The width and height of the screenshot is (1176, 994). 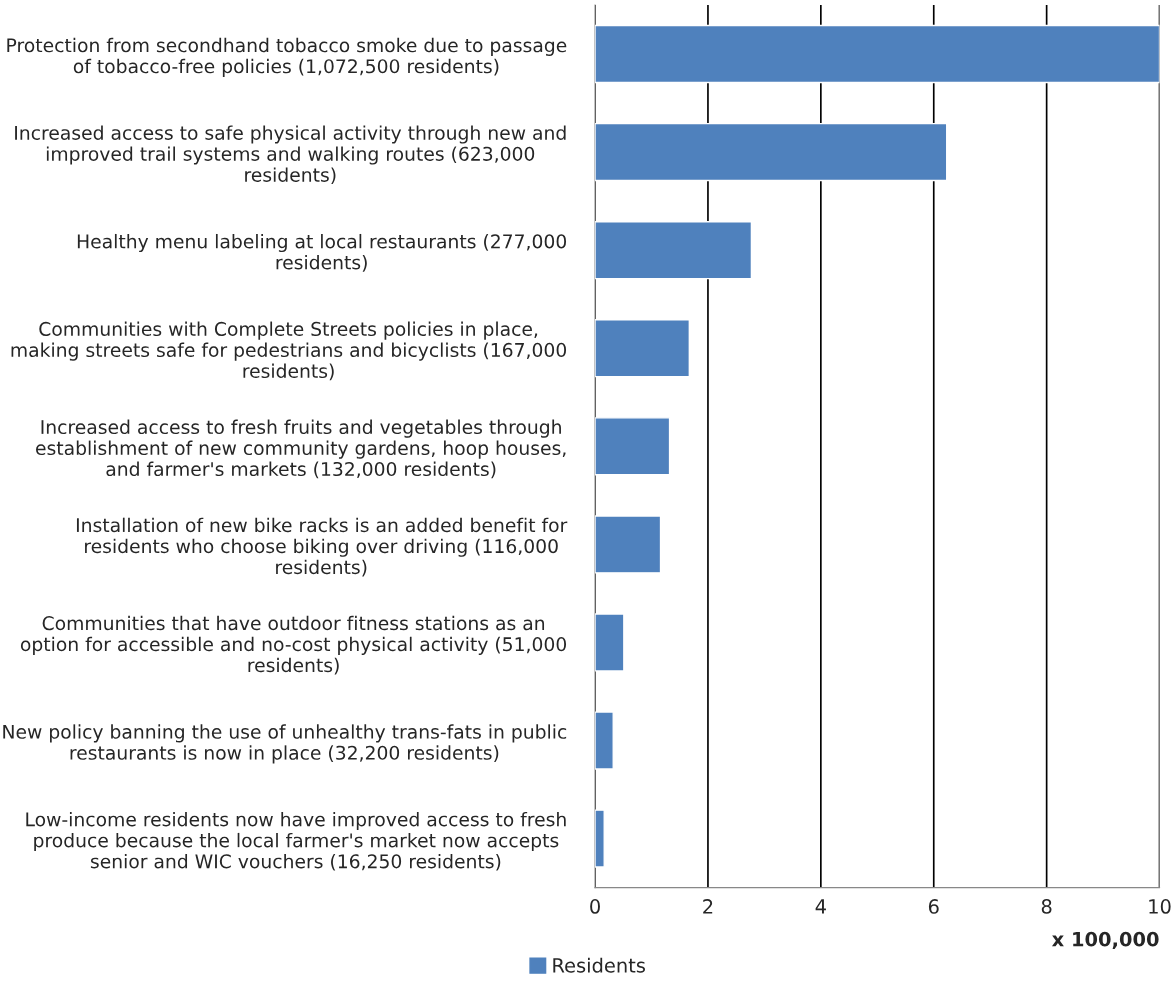 What do you see at coordinates (296, 841) in the screenshot?
I see `y-tick-label: Low-income residents now have improved access to fresh produce because the local farmer's market now accepts senior and WIC vouchers (16,250 residents)` at bounding box center [296, 841].